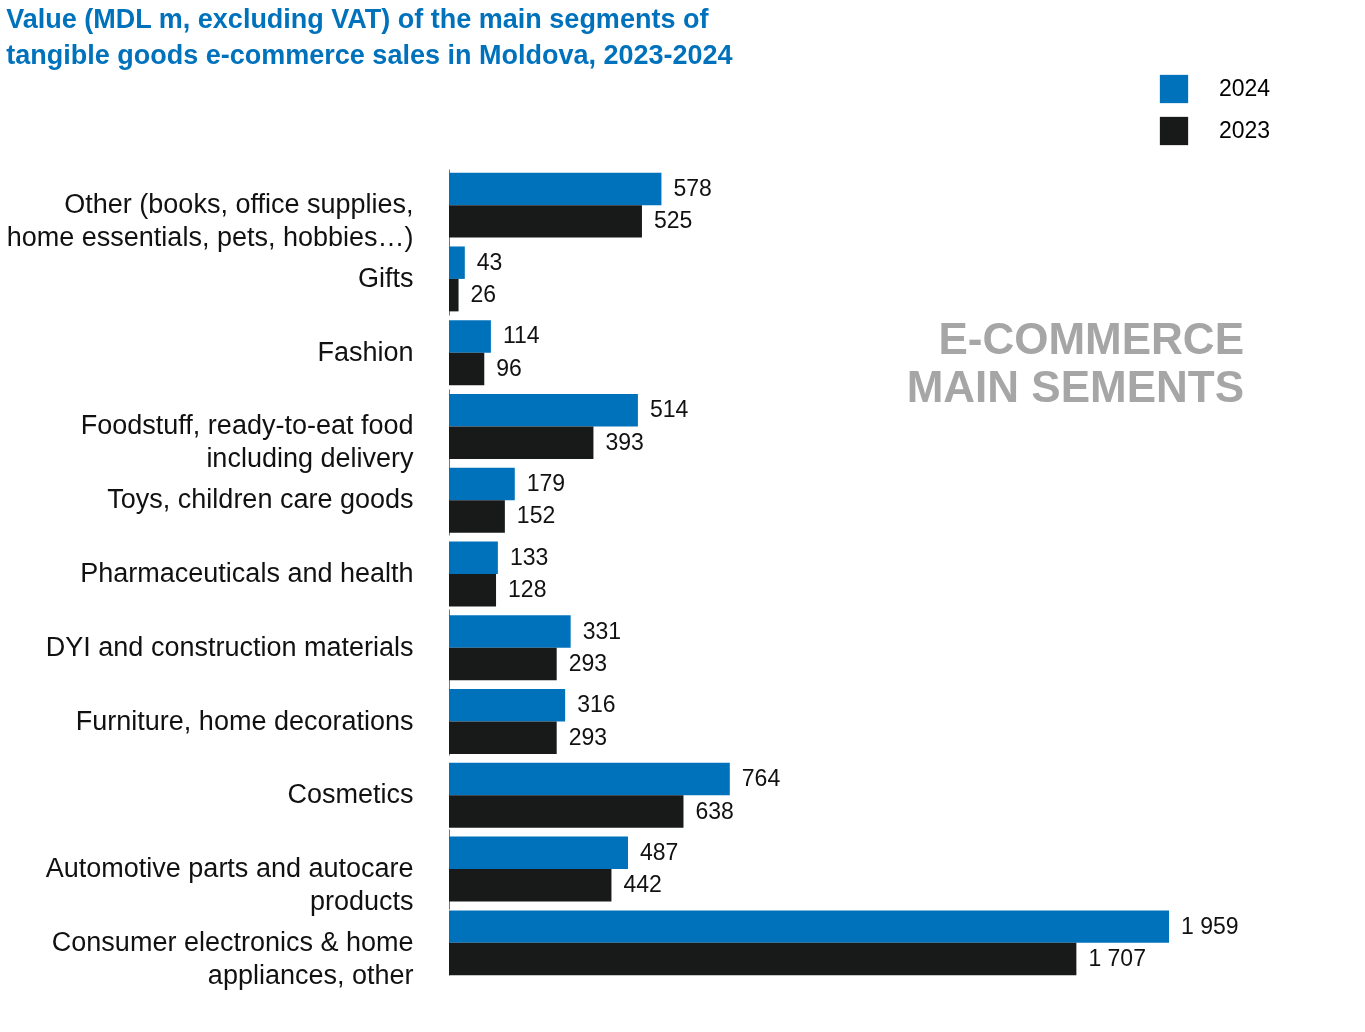 The image size is (1365, 1032). Describe the element at coordinates (761, 778) in the screenshot. I see `data-label: 764` at that location.